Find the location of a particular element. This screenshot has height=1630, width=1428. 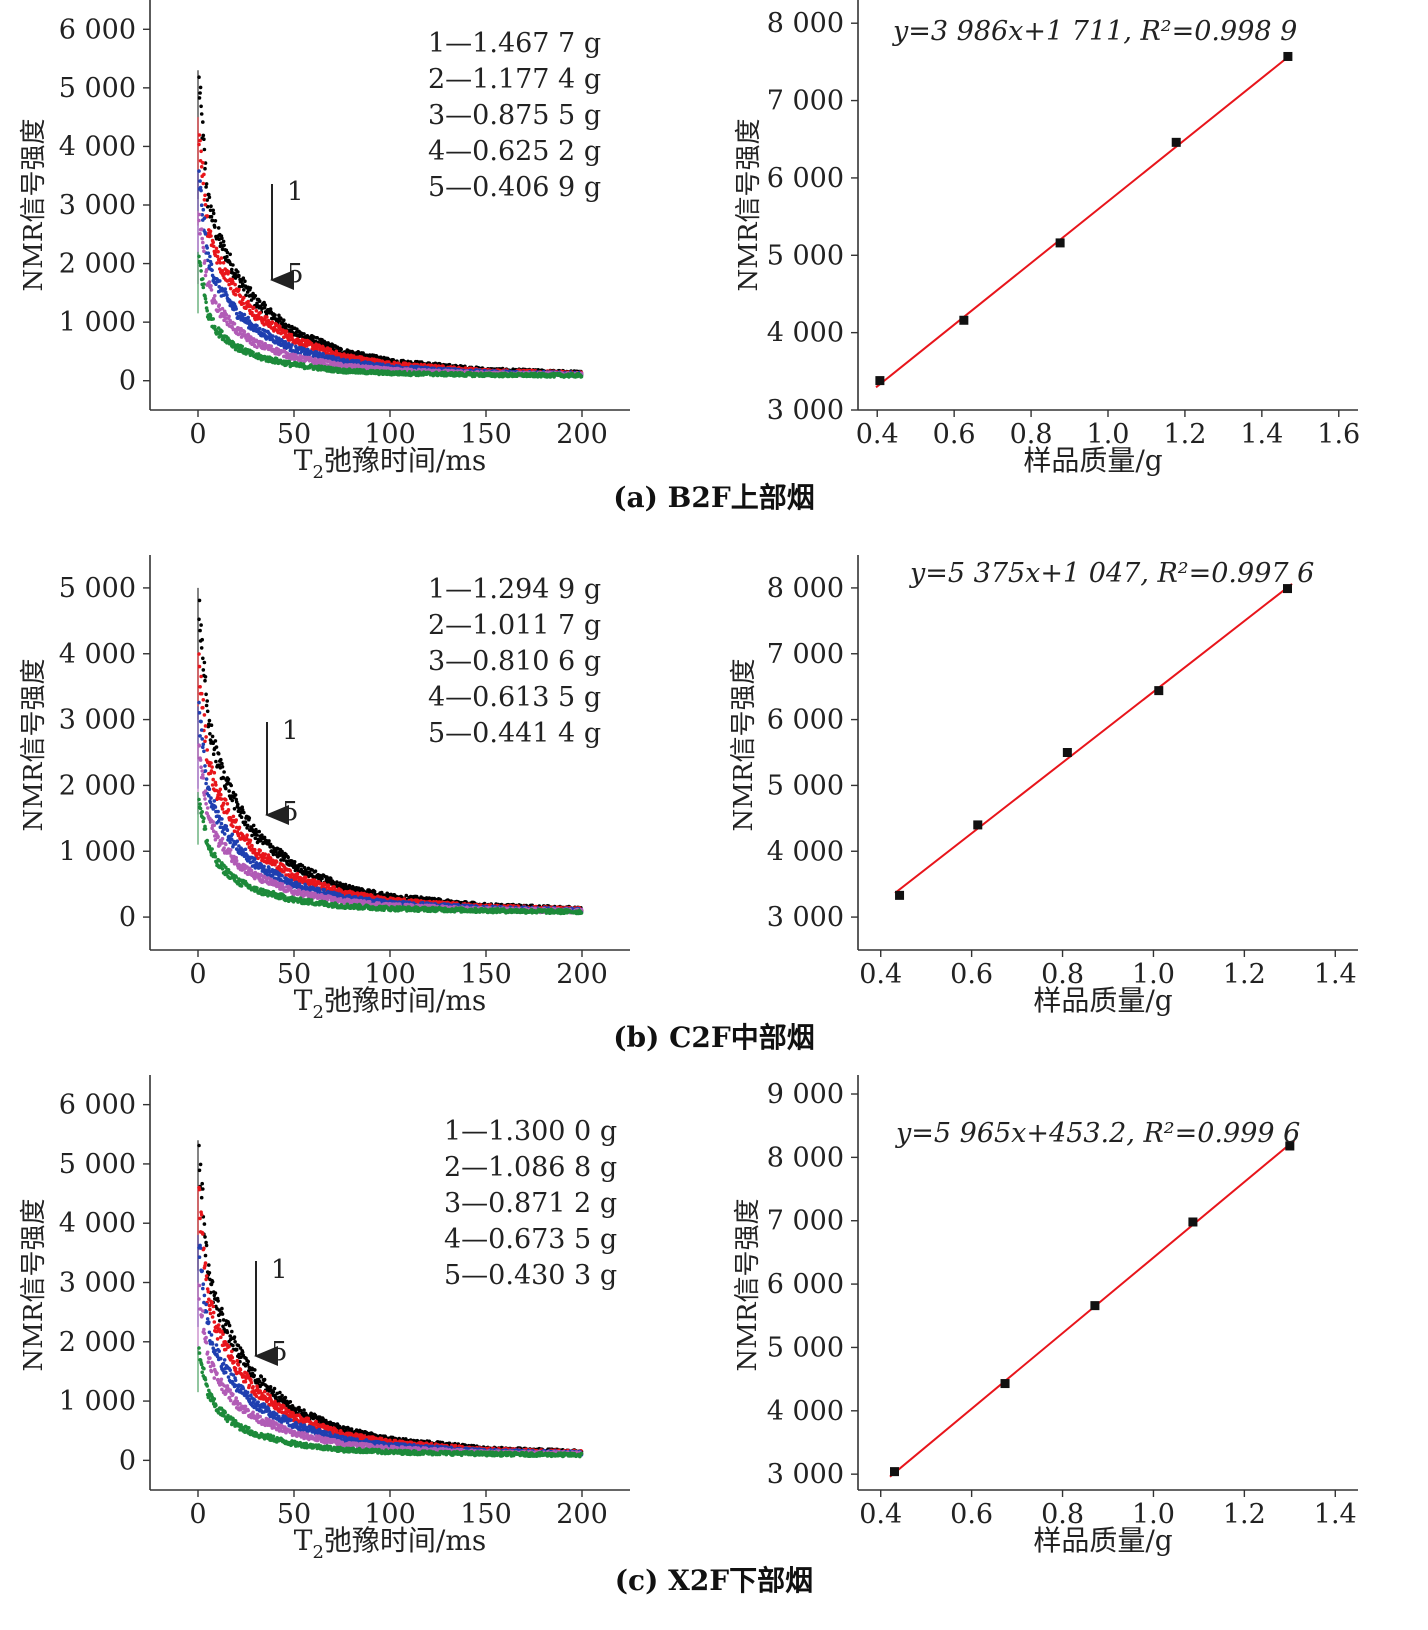

x-tick-label: 1.6 is located at coordinates (1338, 434).